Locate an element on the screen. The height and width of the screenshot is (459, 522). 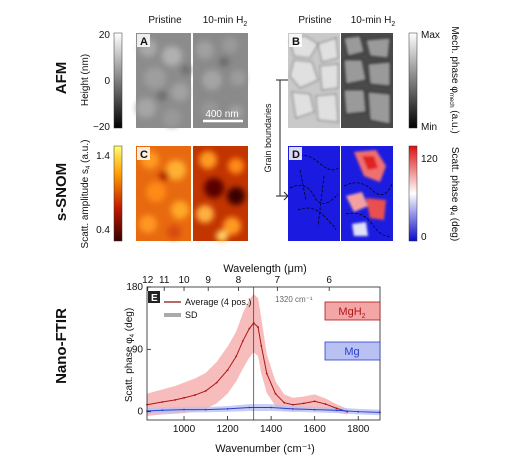
afm-mech-phase-pristine-image is located at coordinates (314, 80).